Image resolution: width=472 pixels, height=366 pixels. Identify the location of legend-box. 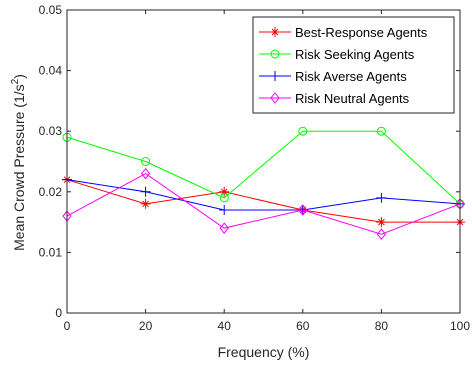
(353, 65).